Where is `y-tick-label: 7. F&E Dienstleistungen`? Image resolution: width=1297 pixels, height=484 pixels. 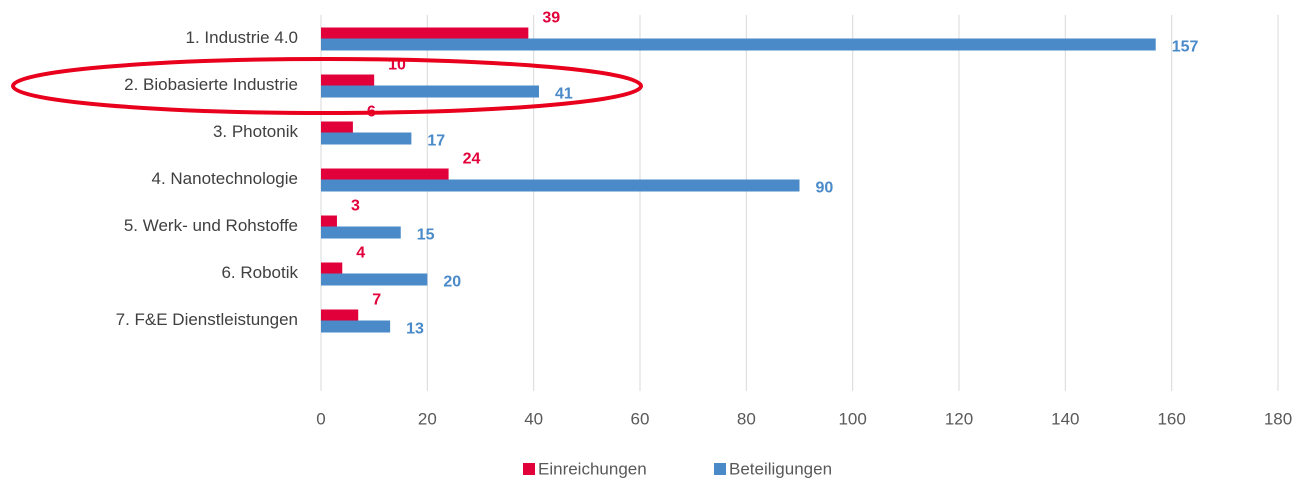
y-tick-label: 7. F&E Dienstleistungen is located at coordinates (207, 319).